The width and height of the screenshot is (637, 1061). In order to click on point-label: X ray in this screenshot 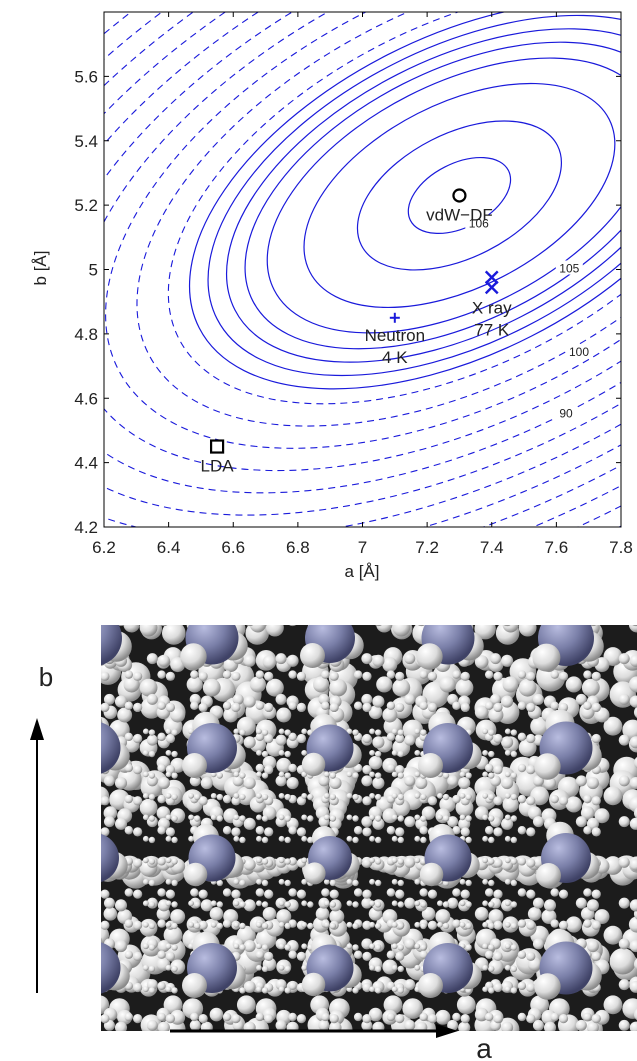, I will do `click(492, 307)`.